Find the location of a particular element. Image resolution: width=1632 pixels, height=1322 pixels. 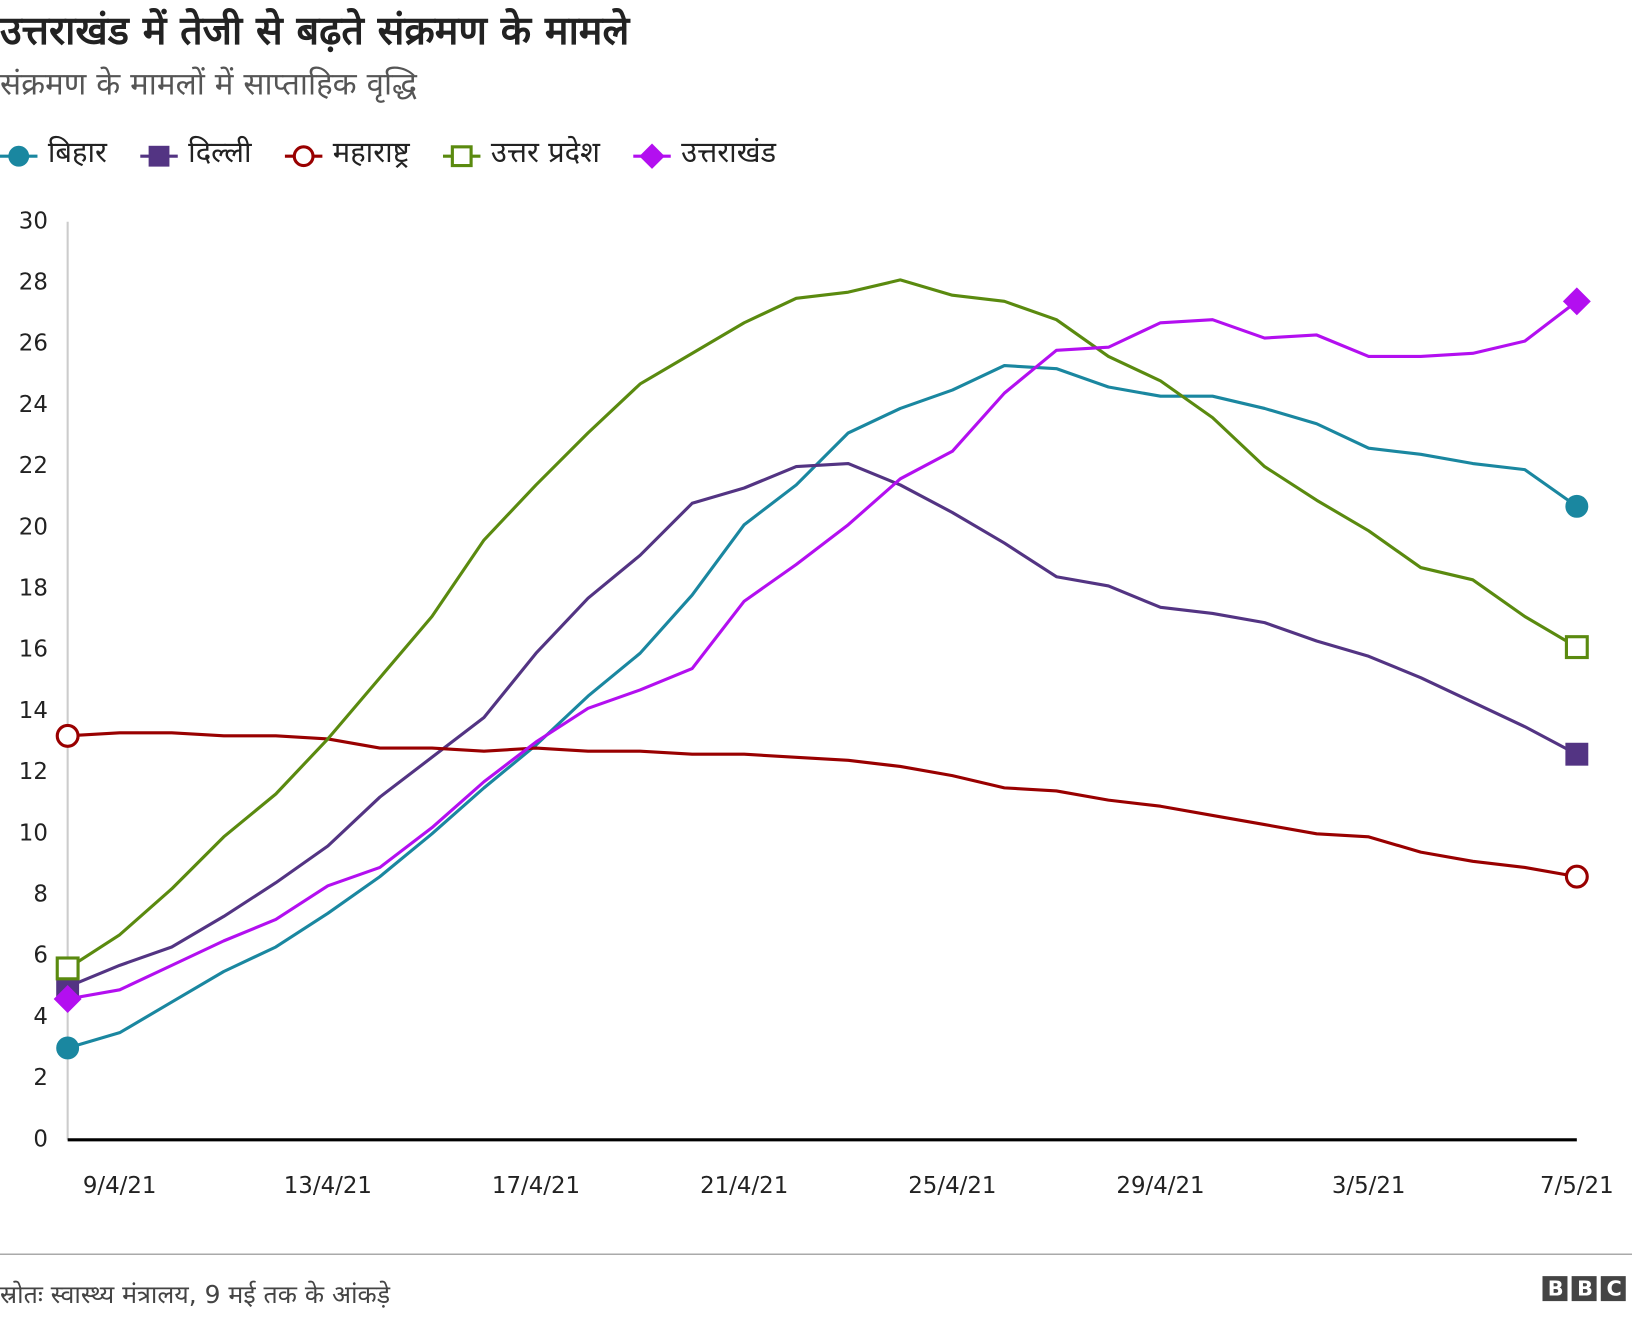

x-tick-label: 21/4/21 is located at coordinates (744, 1186).